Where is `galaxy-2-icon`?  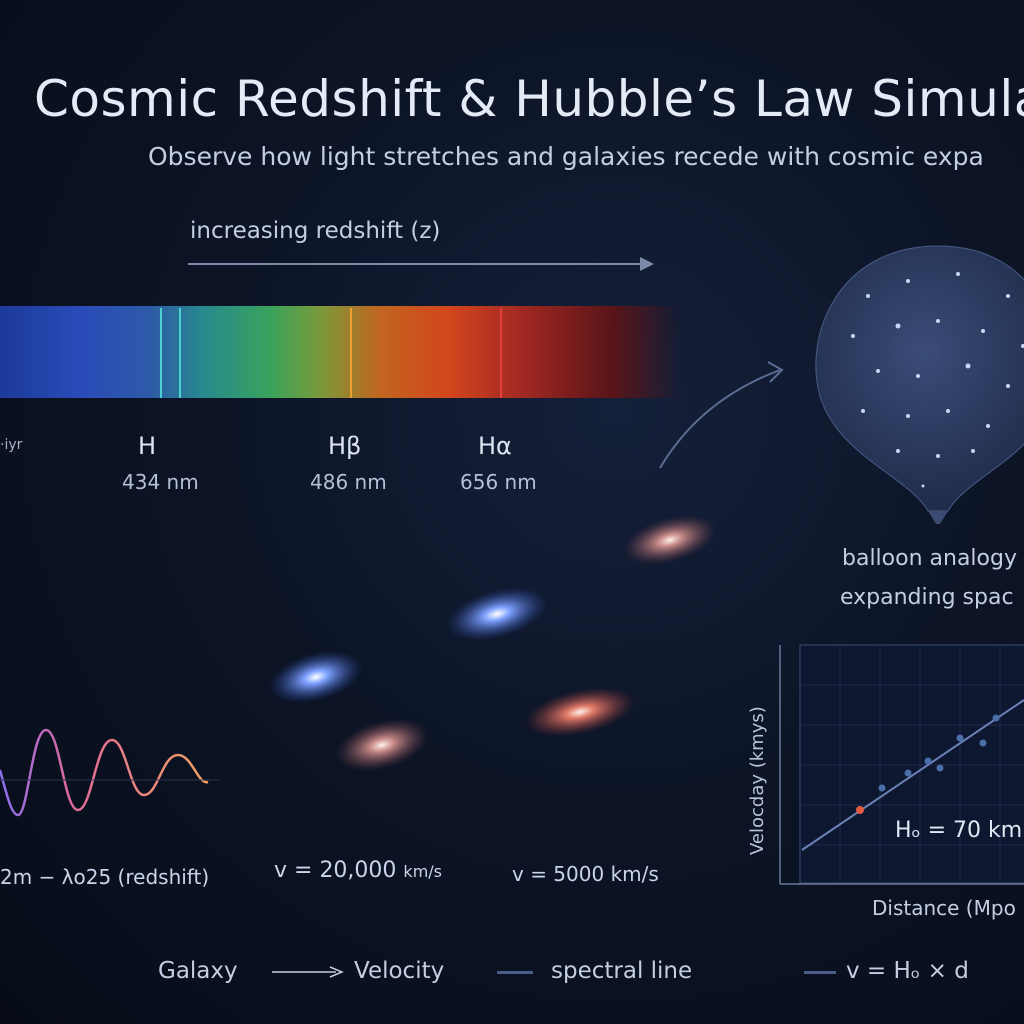 galaxy-2-icon is located at coordinates (497, 614).